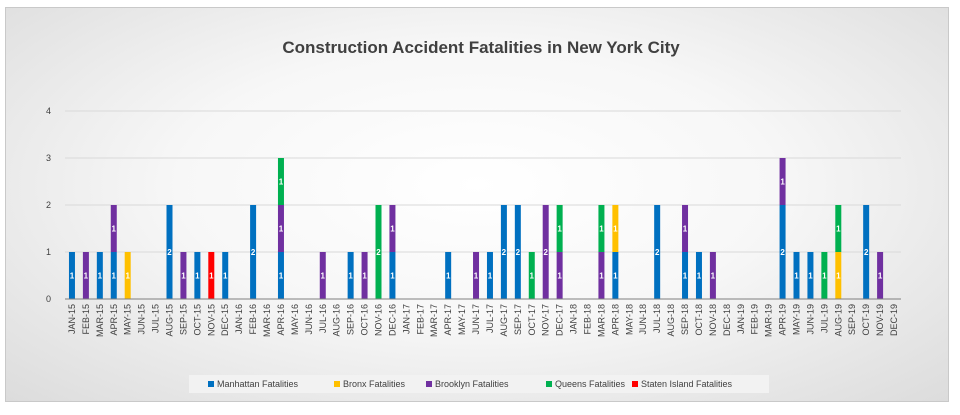 Image resolution: width=960 pixels, height=415 pixels. What do you see at coordinates (472, 384) in the screenshot?
I see `legend-label: Brooklyn Fatalities` at bounding box center [472, 384].